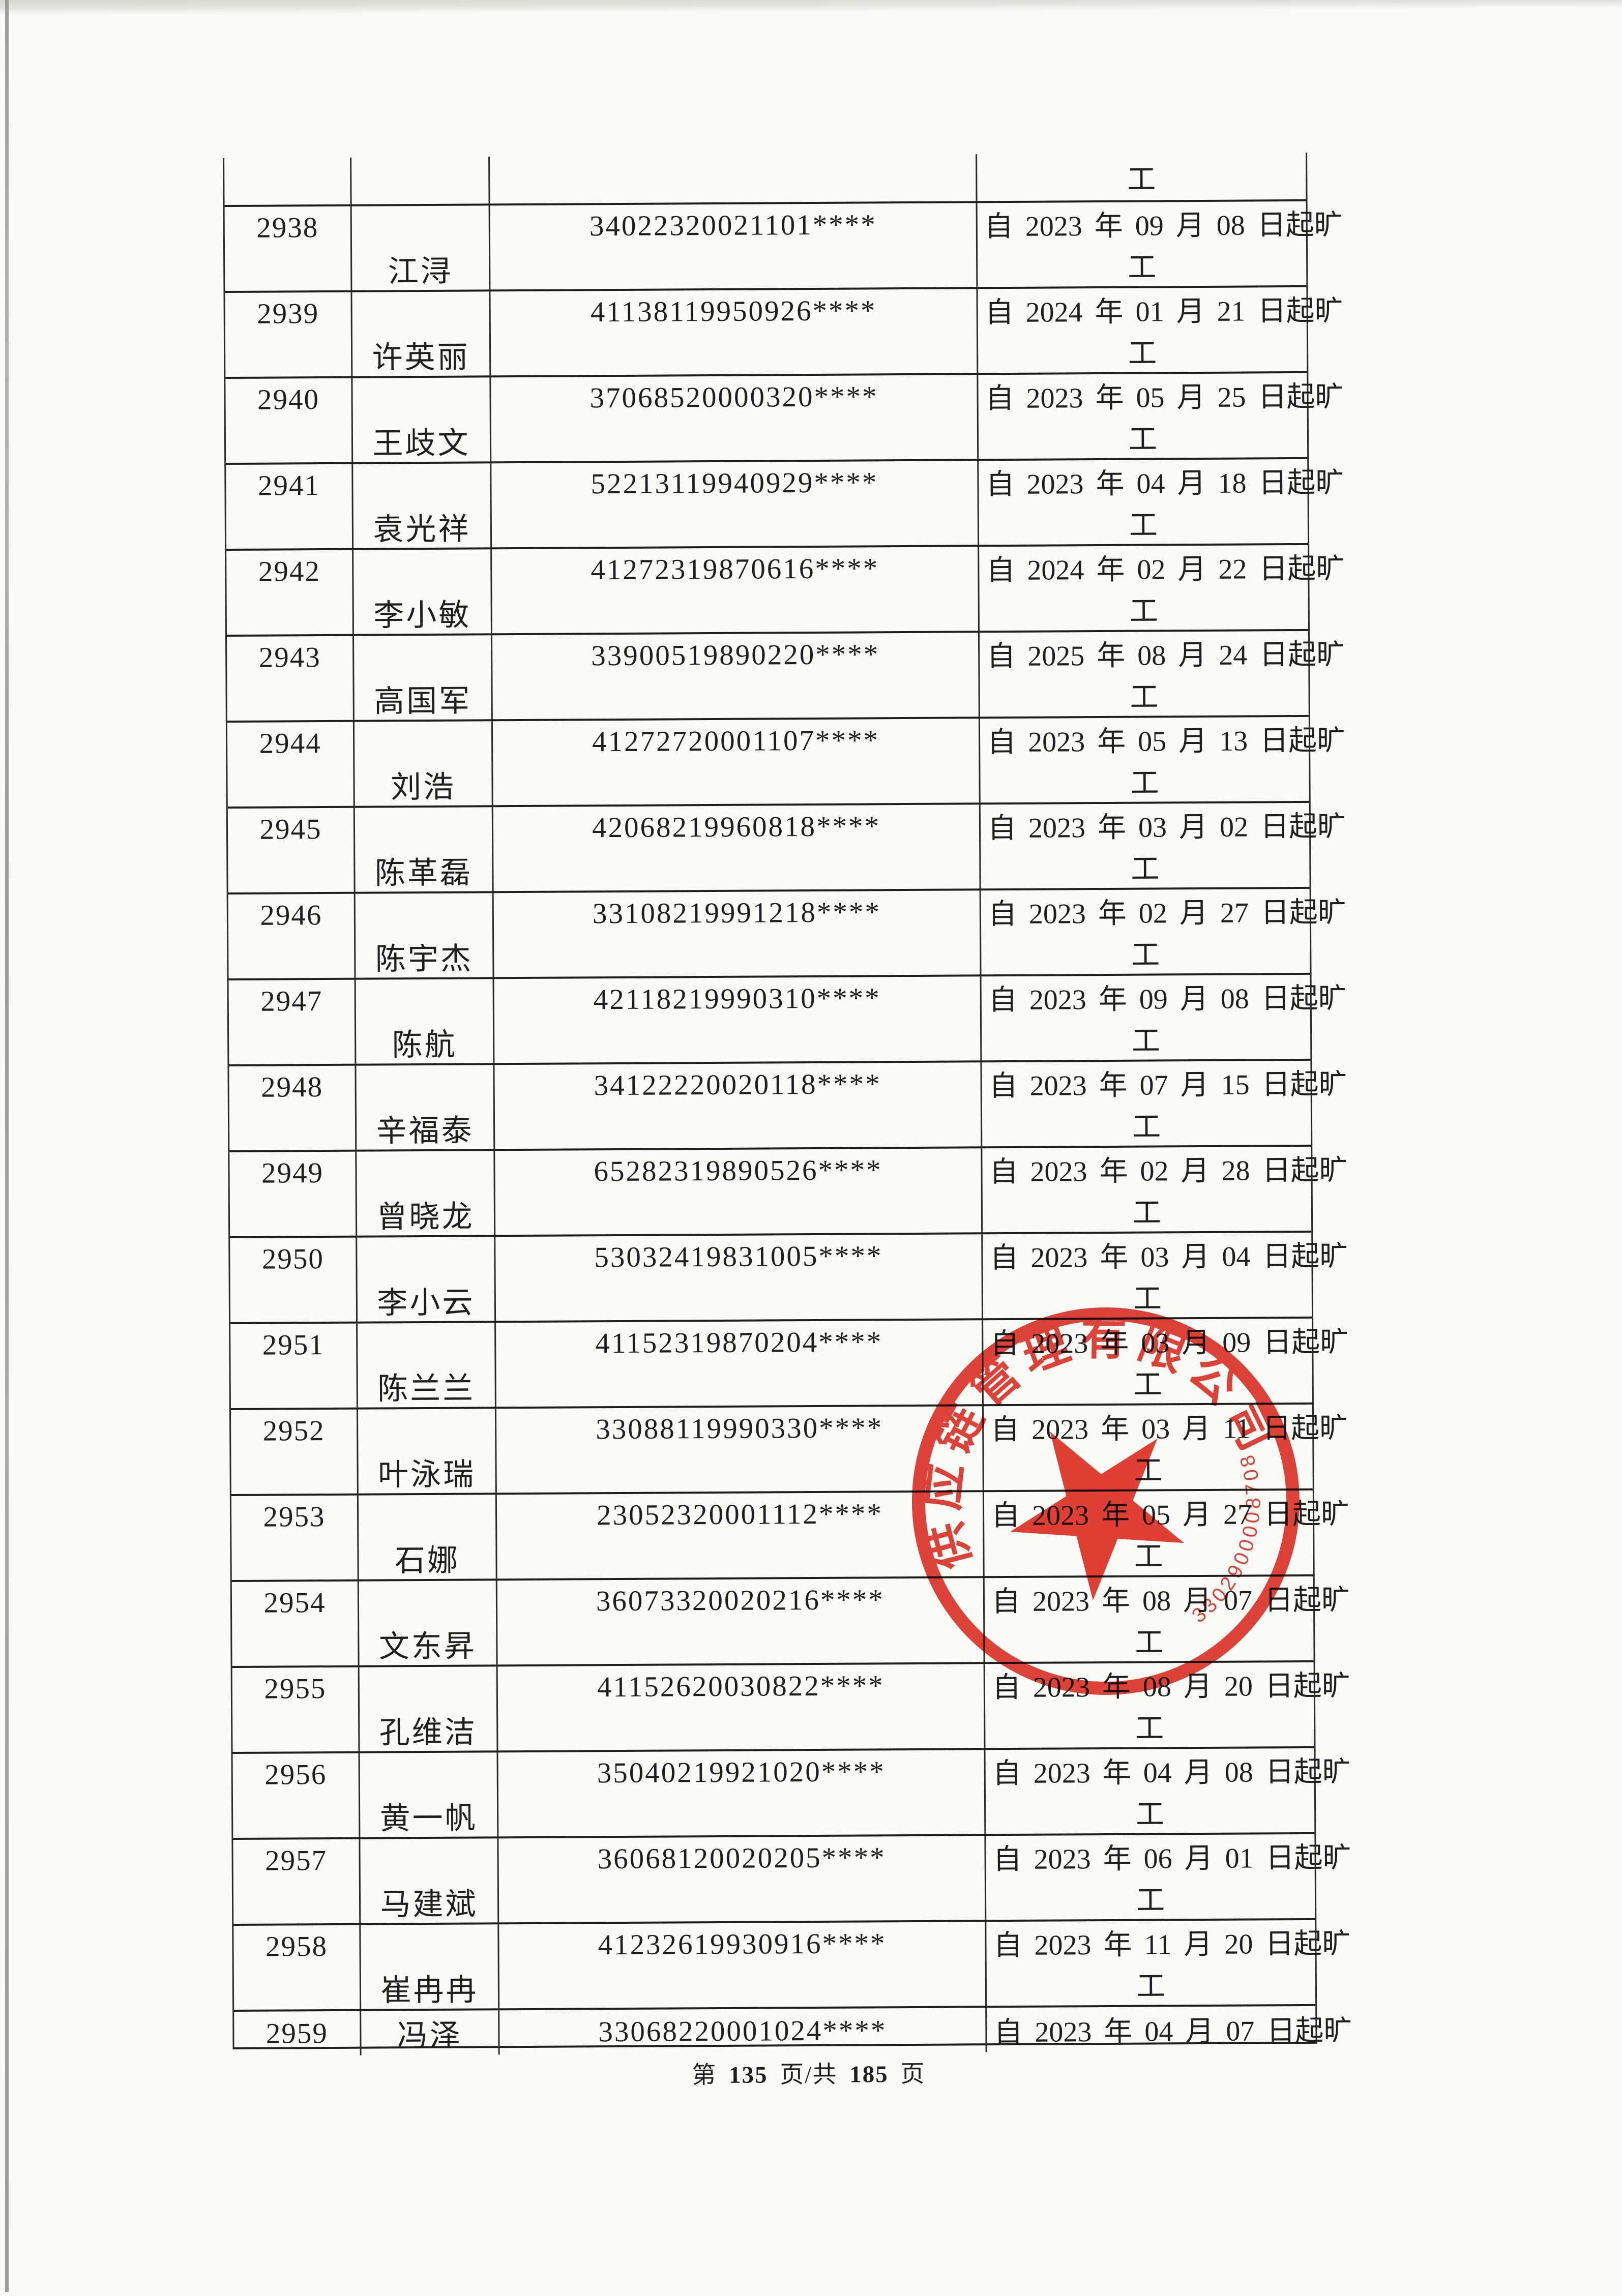 The height and width of the screenshot is (2296, 1622). Describe the element at coordinates (294, 1452) in the screenshot. I see `row-number-cell: 2952` at that location.